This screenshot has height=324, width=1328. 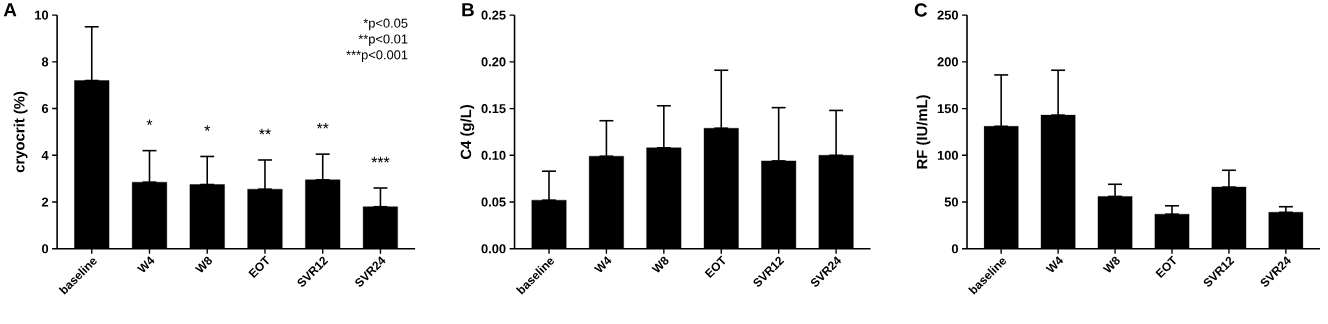 I want to click on y-tick-label: 6, so click(x=45, y=108).